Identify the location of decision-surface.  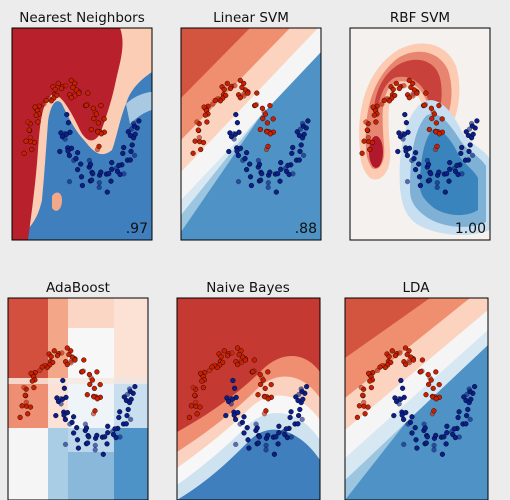
(248, 399).